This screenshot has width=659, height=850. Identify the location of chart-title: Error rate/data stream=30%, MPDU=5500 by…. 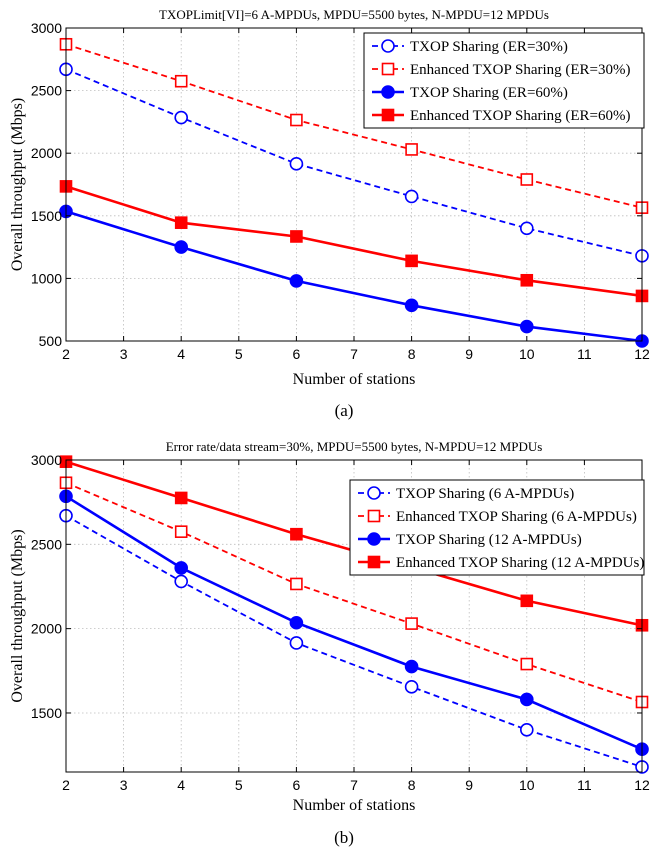
(354, 446).